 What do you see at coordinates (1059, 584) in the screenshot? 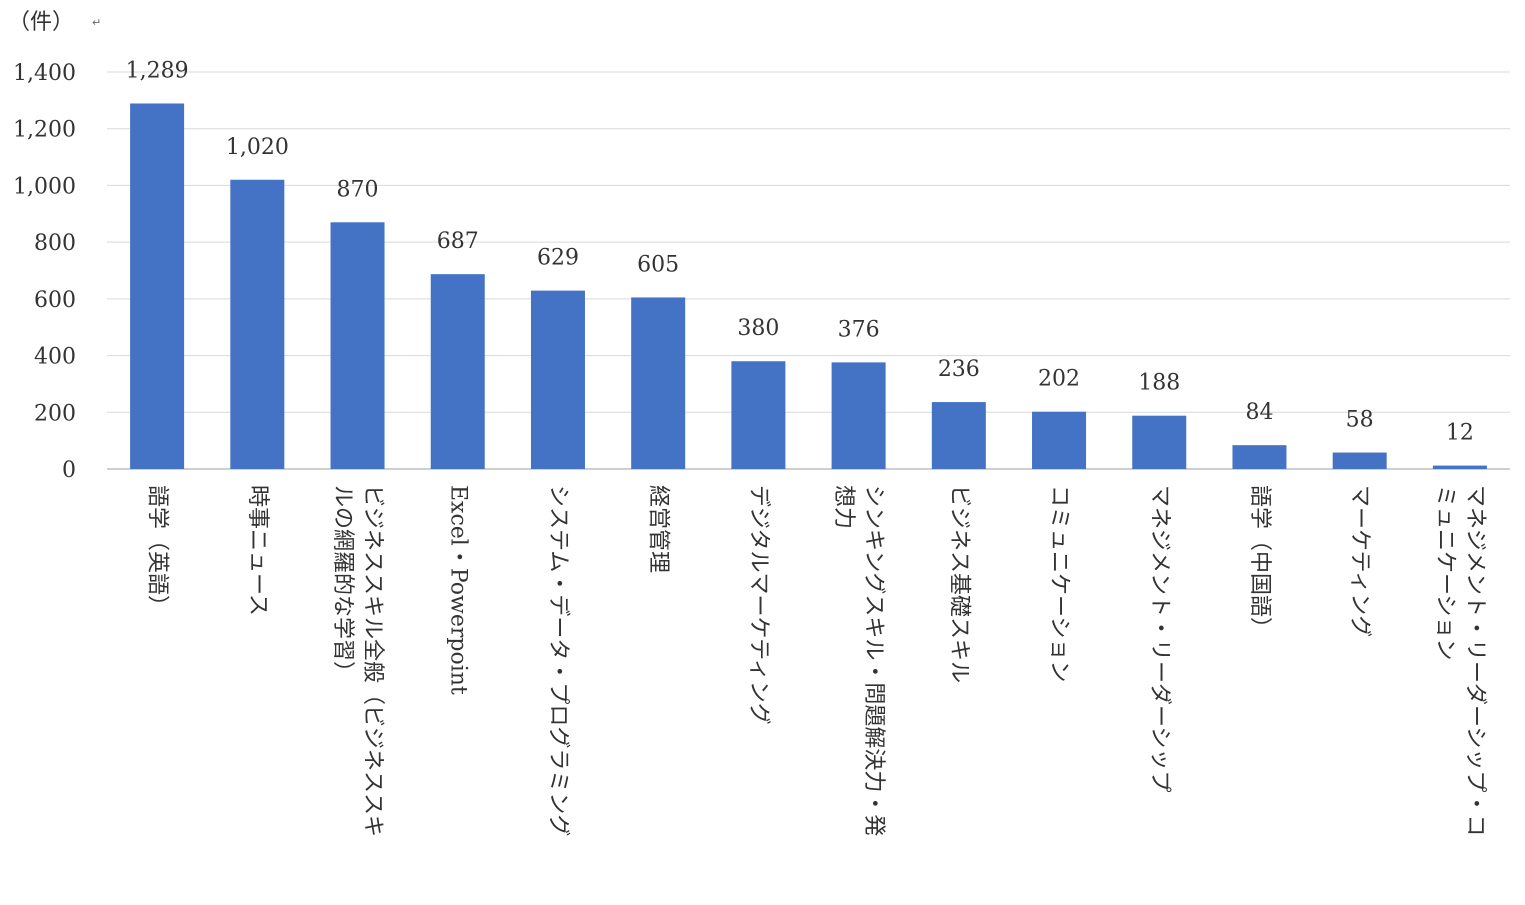
I see `category-label: コミュニケーション` at bounding box center [1059, 584].